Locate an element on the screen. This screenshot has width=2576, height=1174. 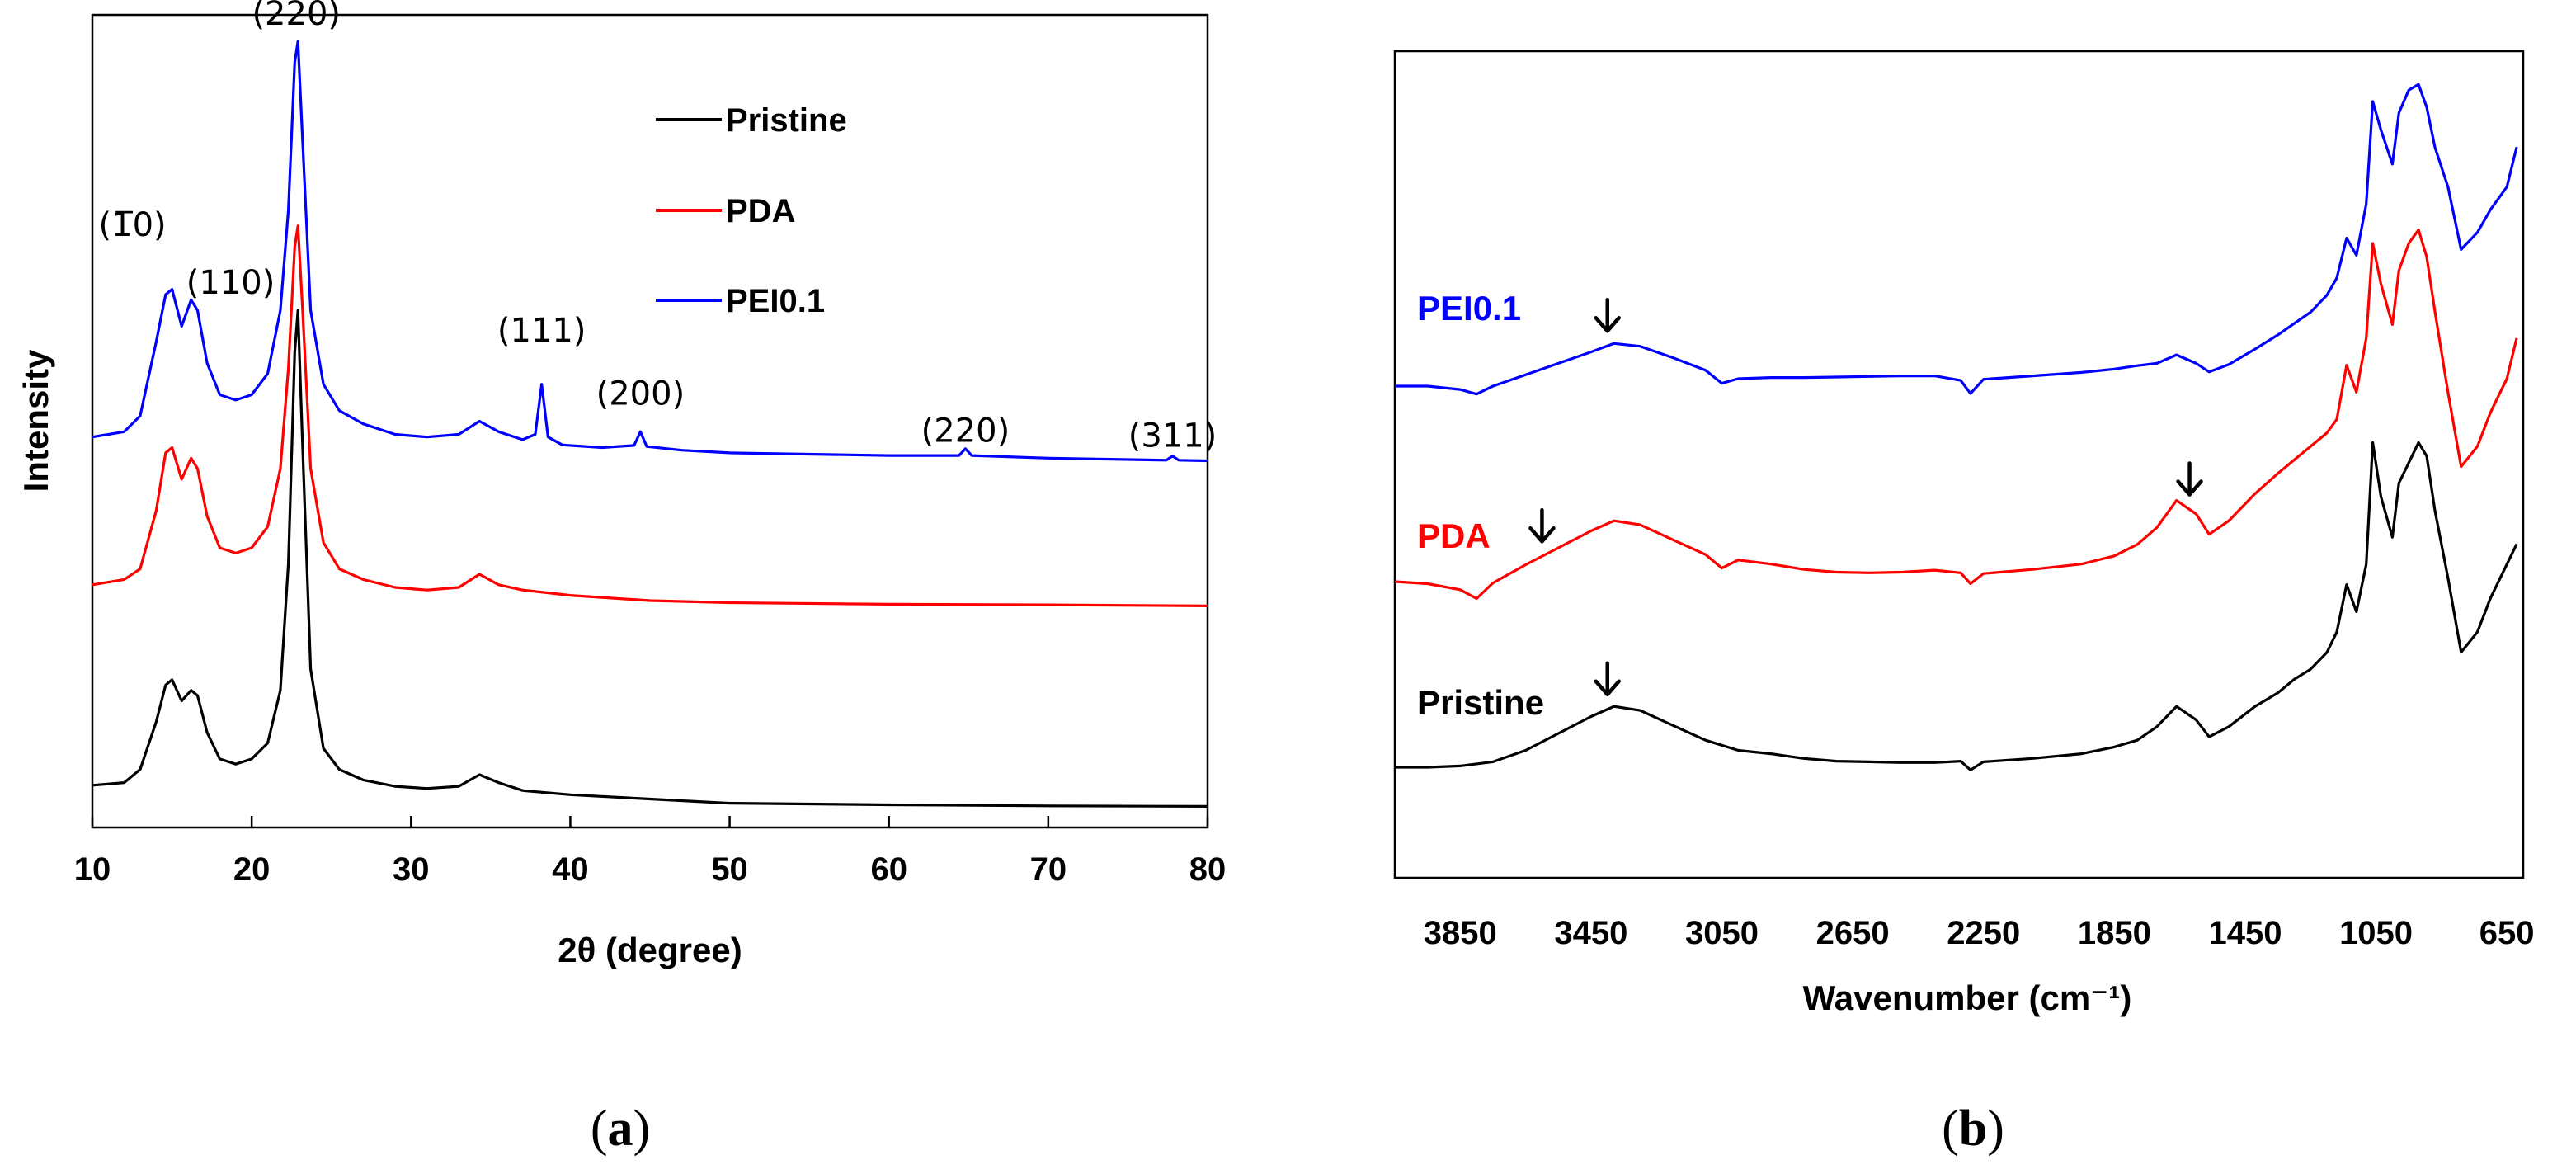
series-label-pristine: Pristine is located at coordinates (1480, 703).